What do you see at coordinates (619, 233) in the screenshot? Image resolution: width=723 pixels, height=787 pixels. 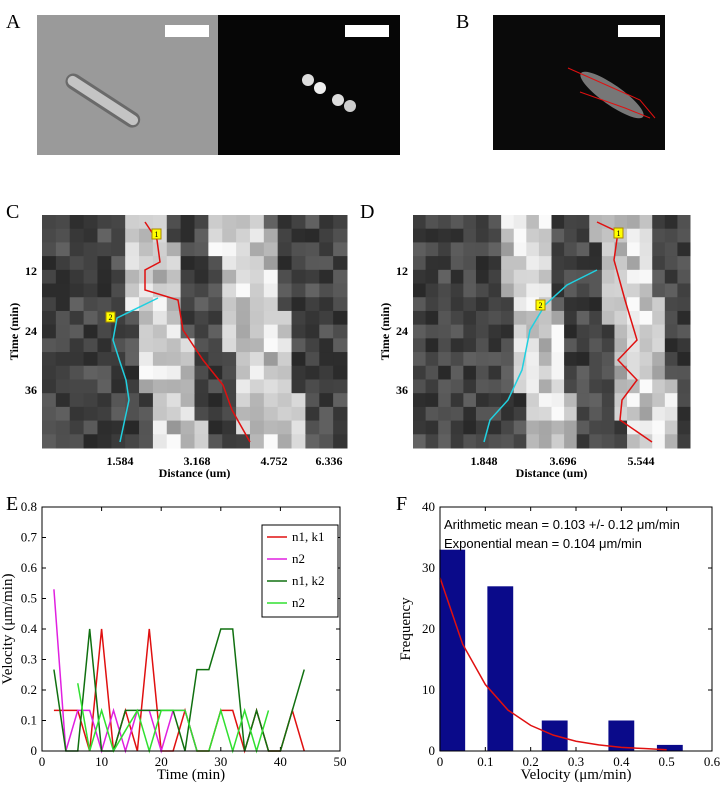 I see `marker-label: 1` at bounding box center [619, 233].